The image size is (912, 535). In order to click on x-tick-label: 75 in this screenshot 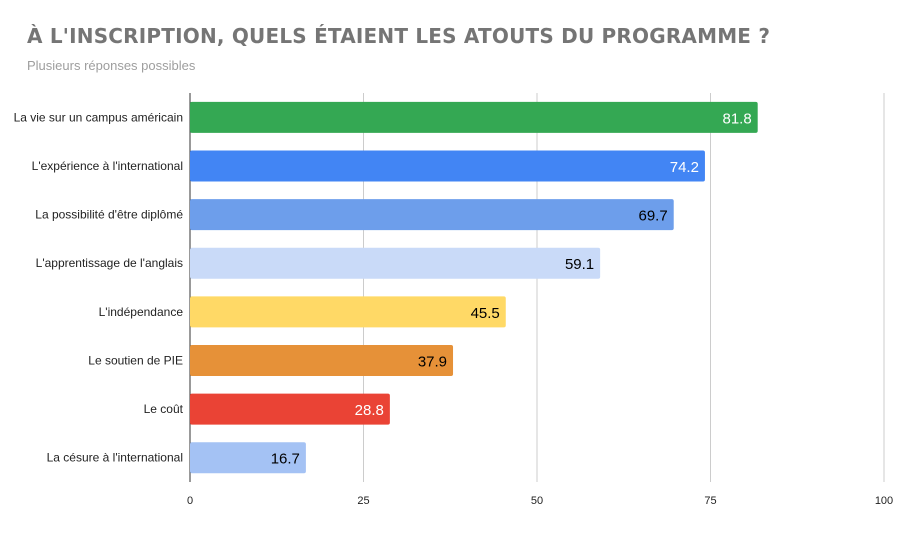, I will do `click(710, 501)`.